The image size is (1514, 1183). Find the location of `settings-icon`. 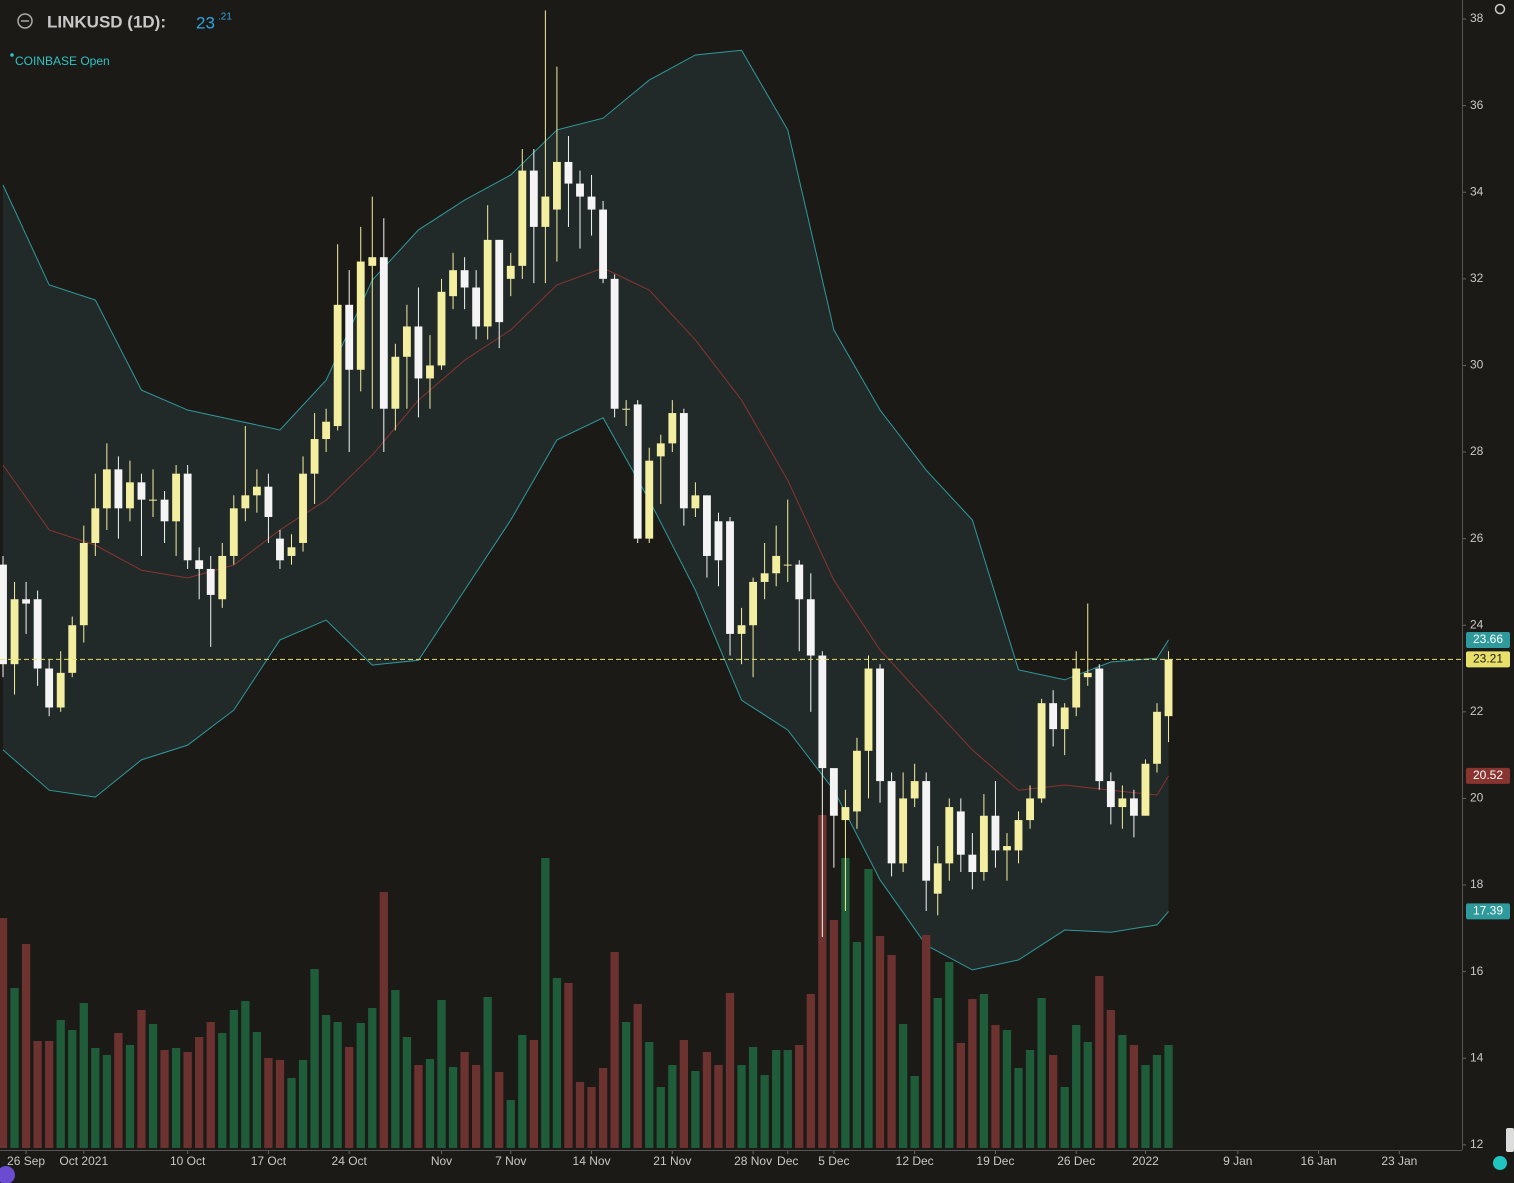

settings-icon is located at coordinates (1500, 9).